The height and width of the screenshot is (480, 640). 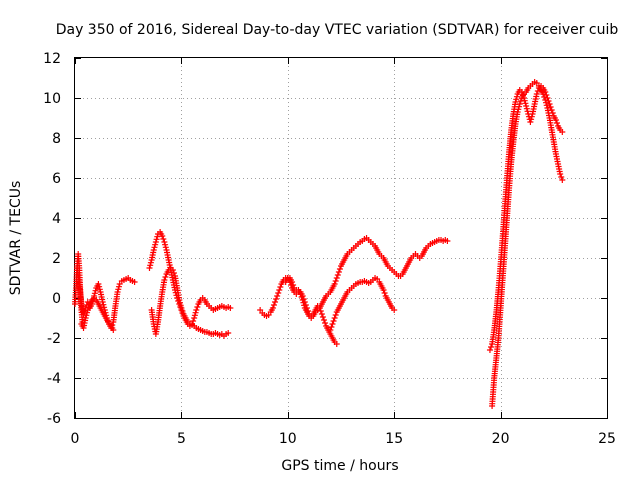 I want to click on x-tick-label: 0, so click(x=75, y=439).